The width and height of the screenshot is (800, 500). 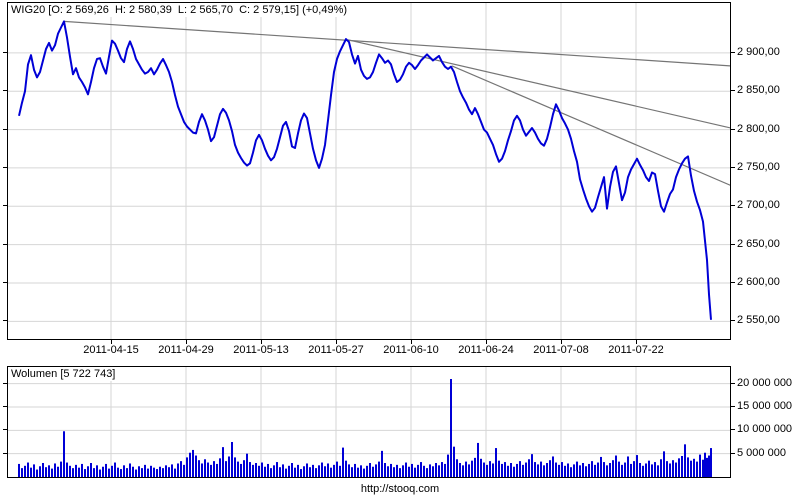 What do you see at coordinates (765, 405) in the screenshot?
I see `volume-axis-label: 15 000 000` at bounding box center [765, 405].